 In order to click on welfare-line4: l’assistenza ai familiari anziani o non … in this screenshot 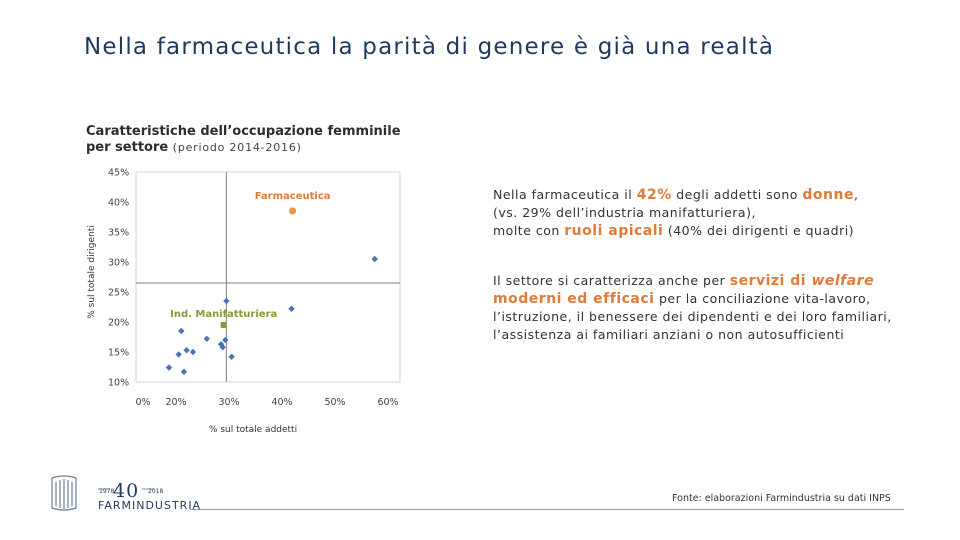, I will do `click(669, 334)`.